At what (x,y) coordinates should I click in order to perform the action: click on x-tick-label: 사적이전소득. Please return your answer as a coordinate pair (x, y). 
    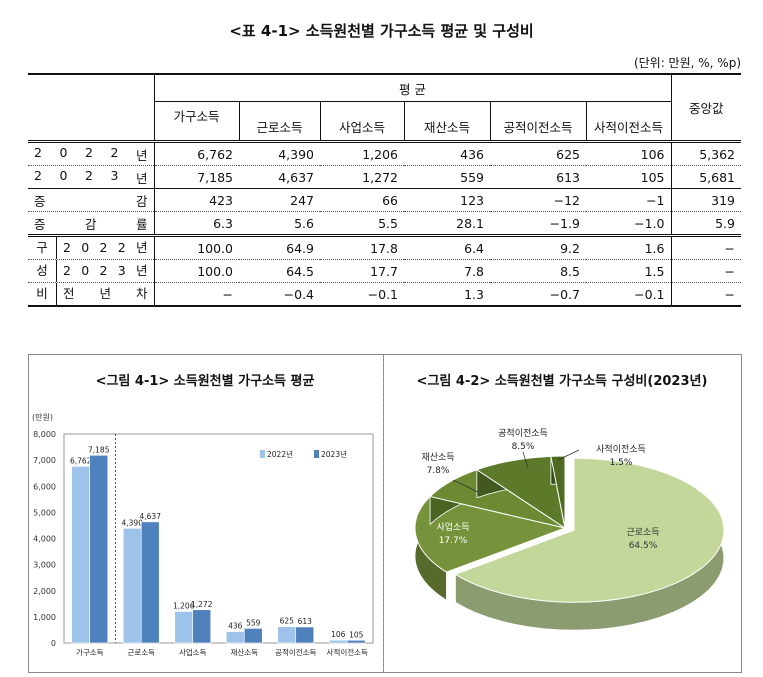
    Looking at the image, I should click on (347, 652).